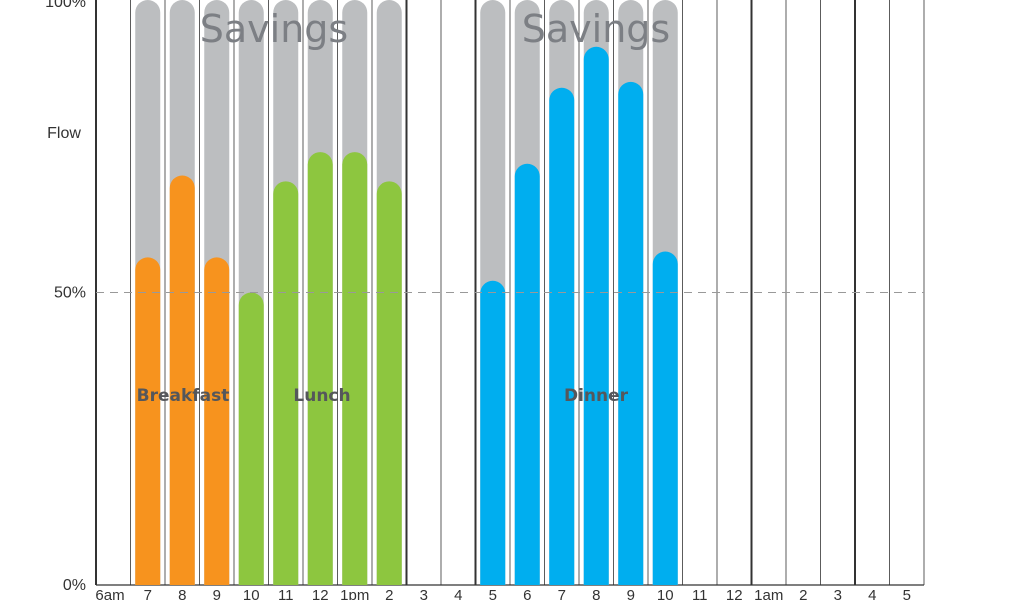  Describe the element at coordinates (383, 396) in the screenshot. I see `series-labels: Breakfast Lunch Dinner` at that location.